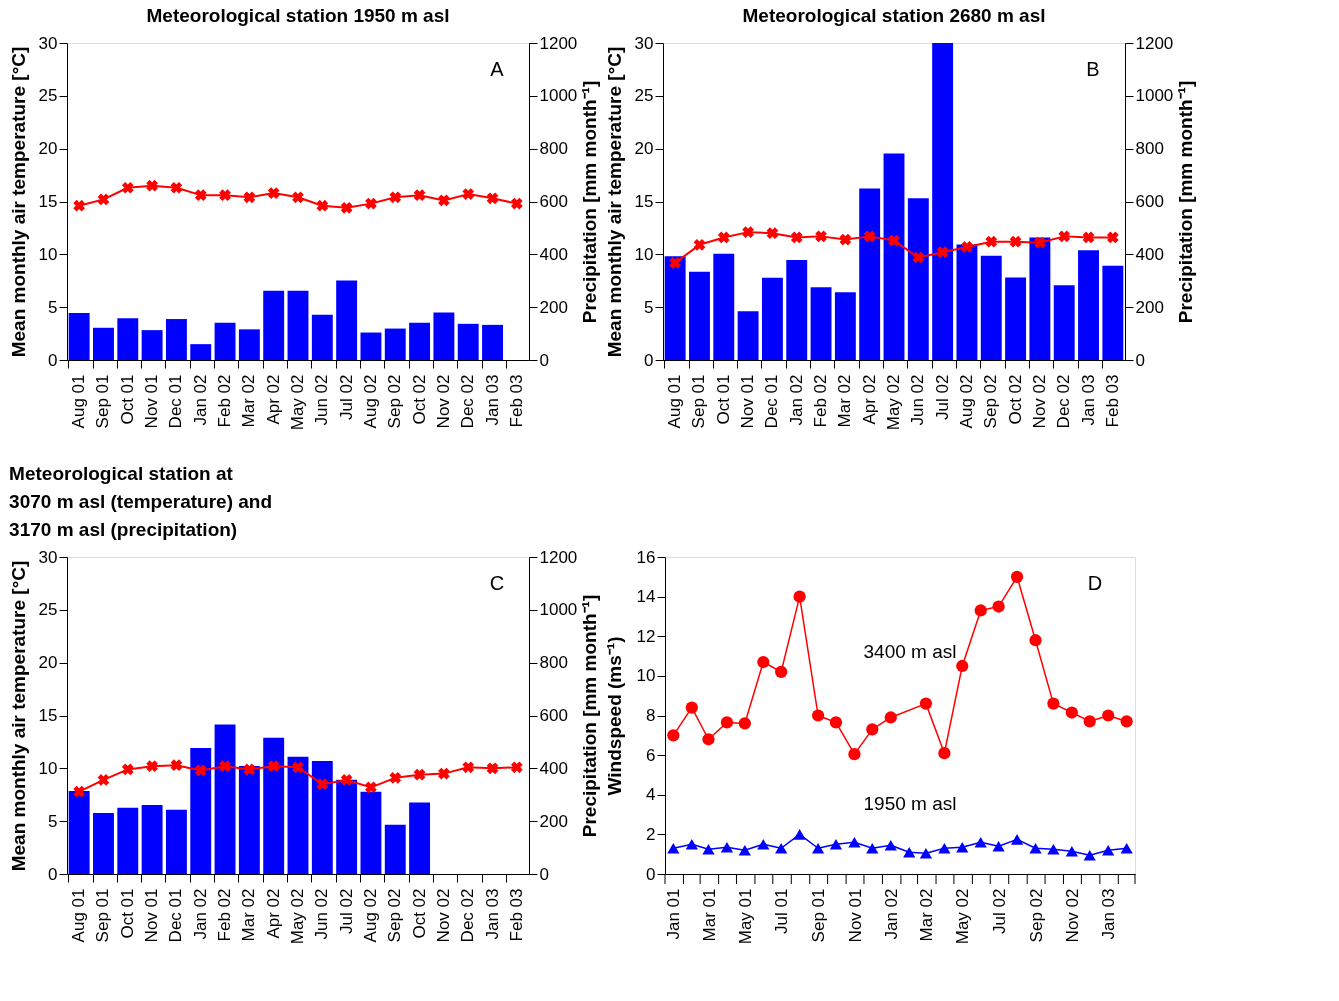  What do you see at coordinates (553, 768) in the screenshot?
I see `y2-tick-label: 400` at bounding box center [553, 768].